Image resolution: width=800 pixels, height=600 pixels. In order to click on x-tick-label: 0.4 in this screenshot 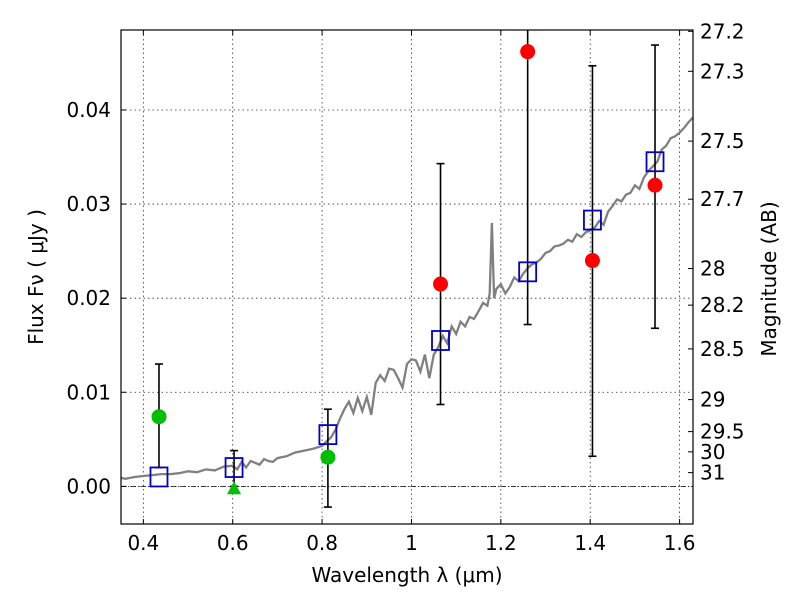, I will do `click(143, 543)`.